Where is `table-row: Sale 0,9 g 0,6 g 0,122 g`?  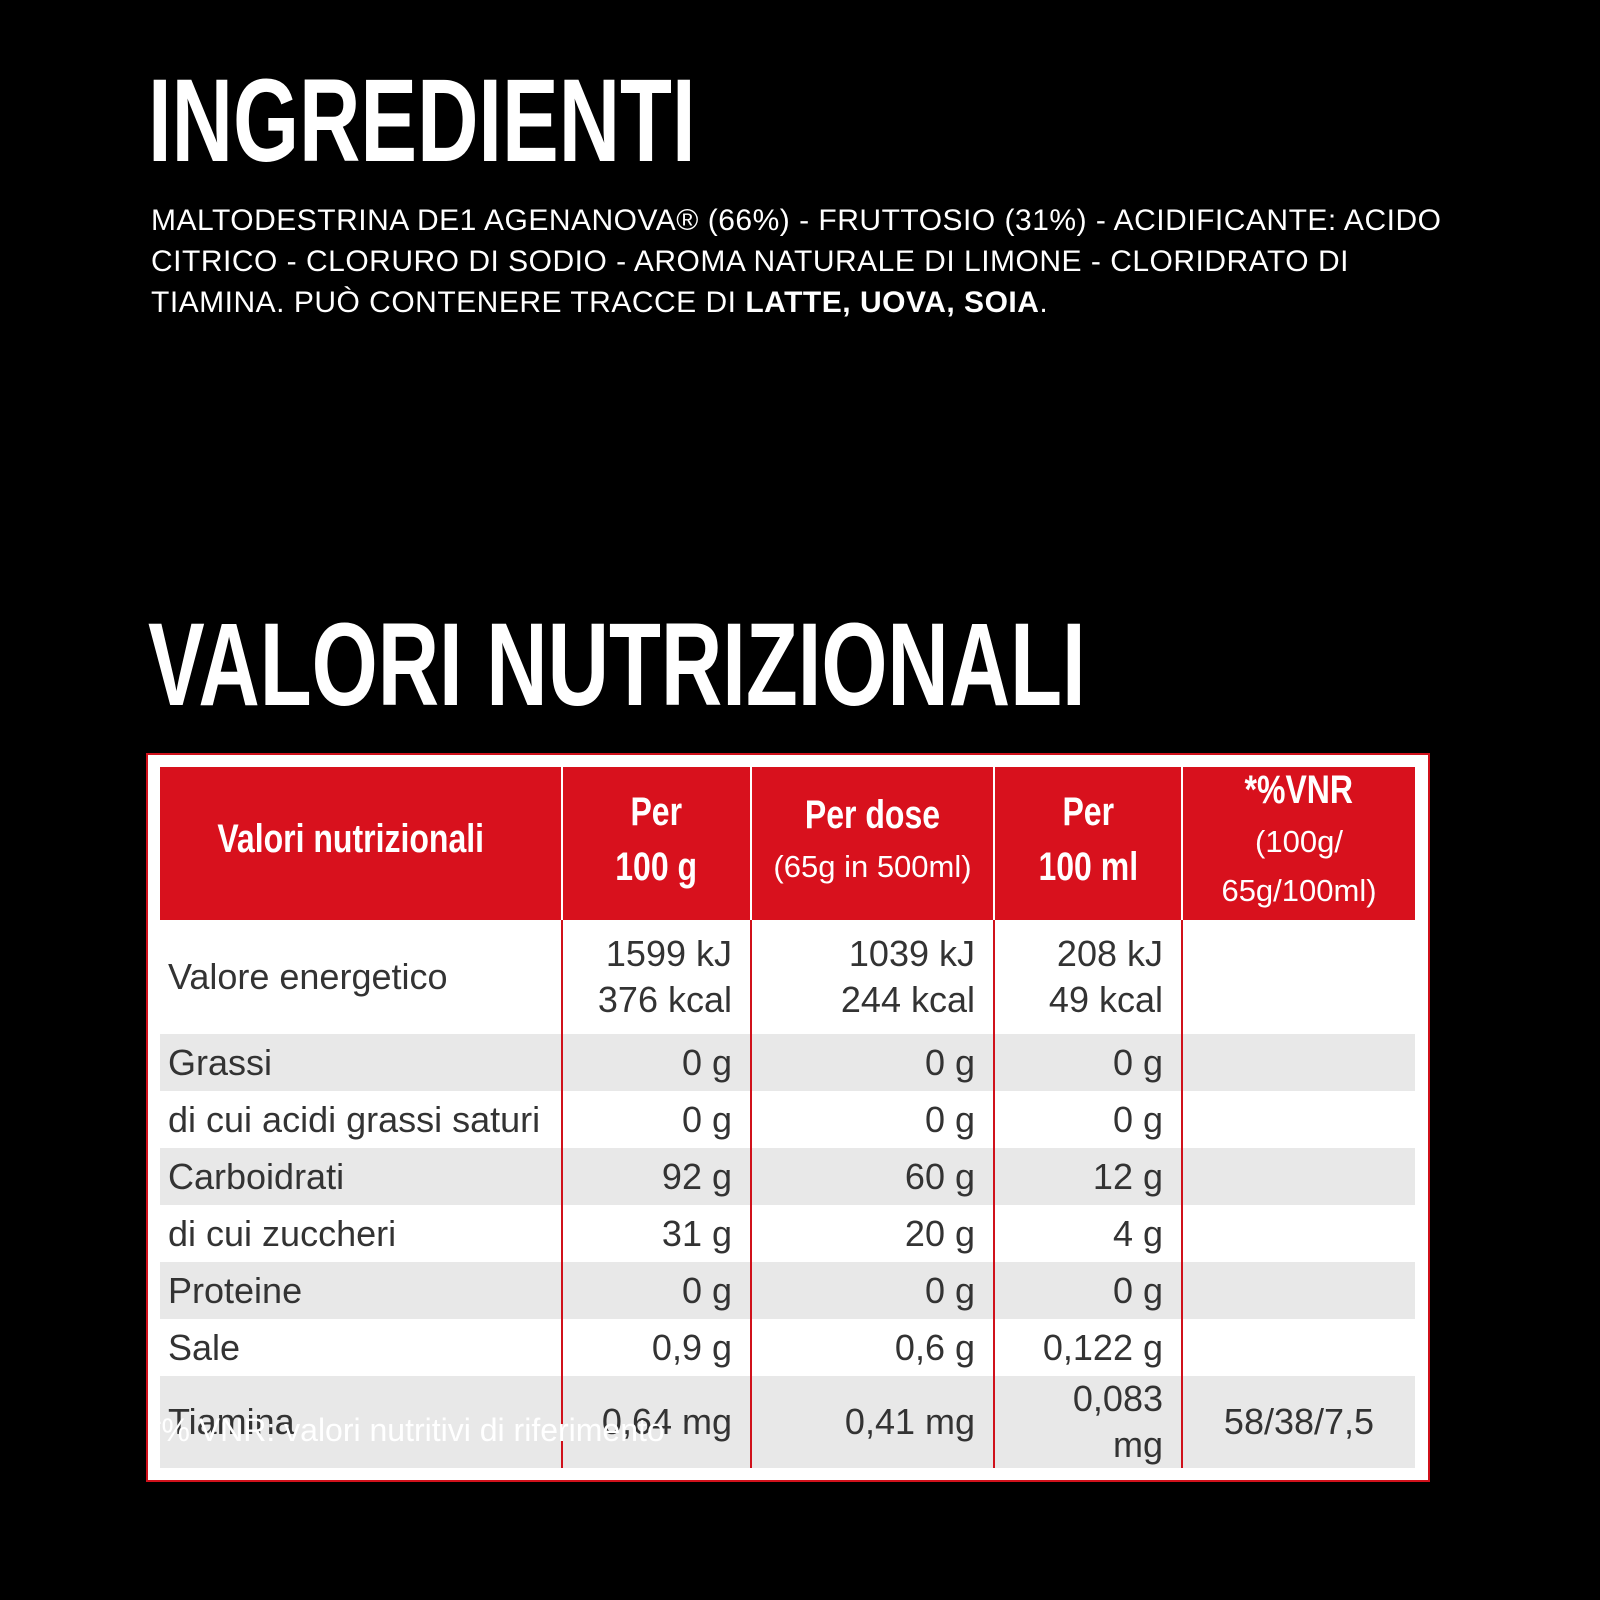 table-row: Sale 0,9 g 0,6 g 0,122 g is located at coordinates (787, 1347).